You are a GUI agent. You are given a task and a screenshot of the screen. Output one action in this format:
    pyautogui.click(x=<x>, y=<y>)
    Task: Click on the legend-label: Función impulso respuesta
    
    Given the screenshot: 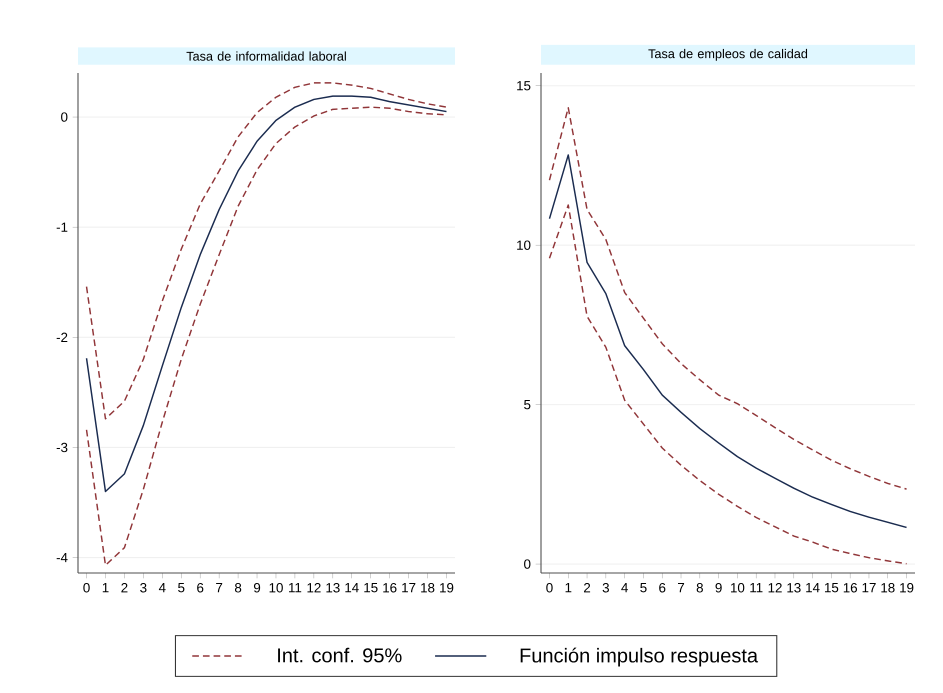 What is the action you would take?
    pyautogui.click(x=639, y=657)
    